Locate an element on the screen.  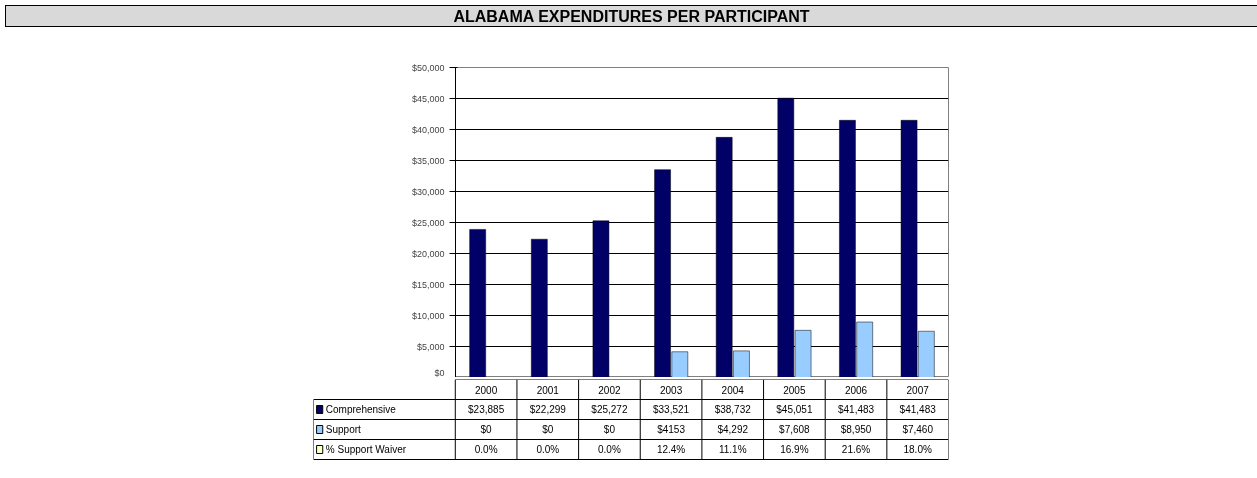
x-tick-label: 2000 is located at coordinates (486, 390).